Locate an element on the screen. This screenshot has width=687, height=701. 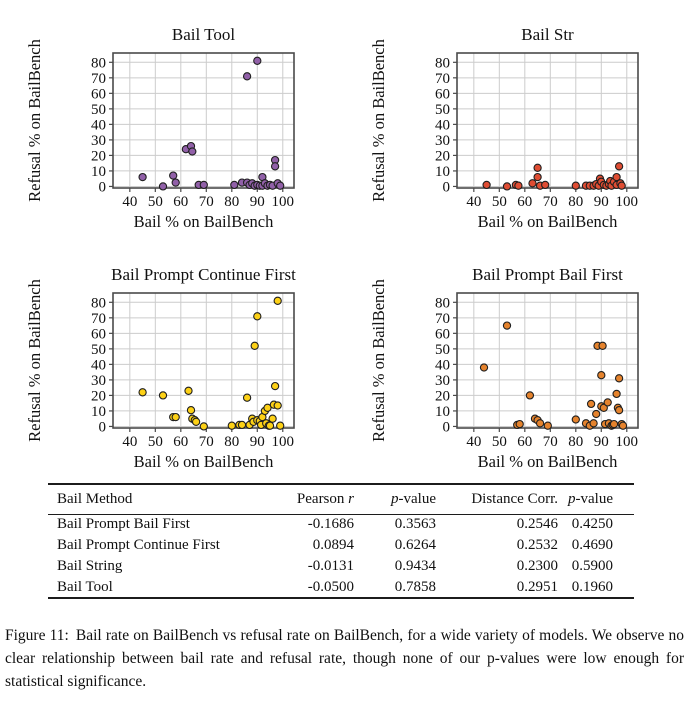
table-row: Bail Tool -0.0500 0.7858 0.2951 0.1960 is located at coordinates (341, 587).